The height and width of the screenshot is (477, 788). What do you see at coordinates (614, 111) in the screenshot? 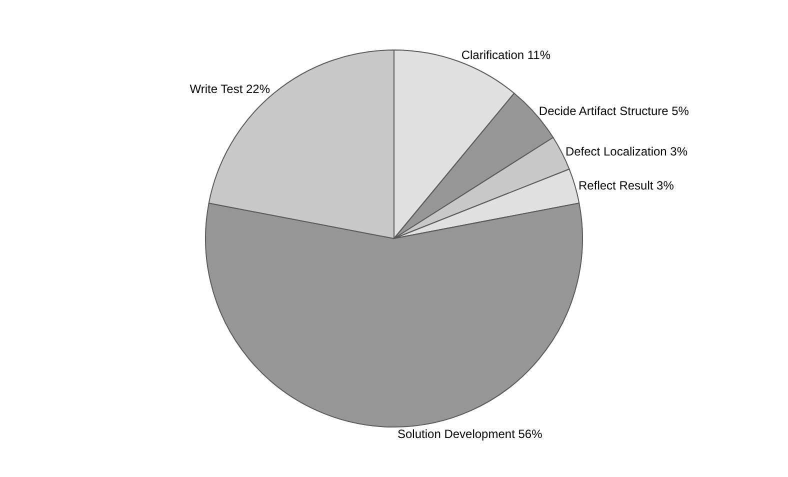
I see `slice-label: Decide Artifact Structure 5%` at bounding box center [614, 111].